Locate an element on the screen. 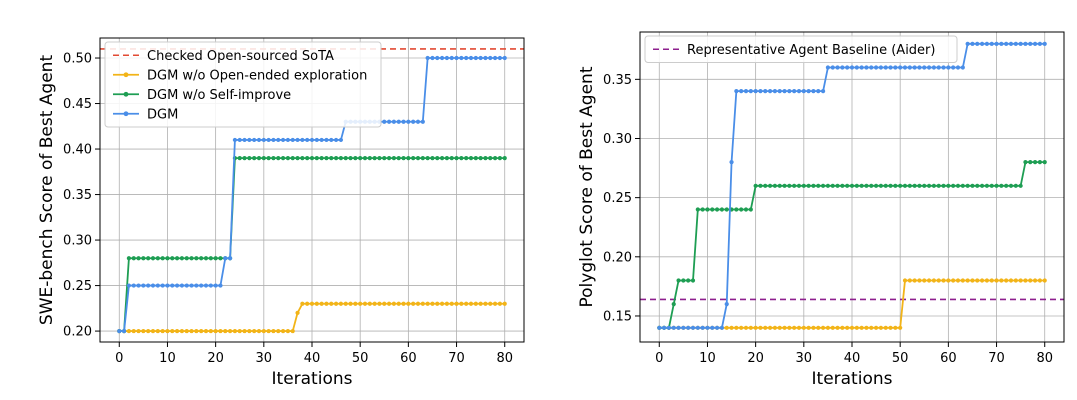 The height and width of the screenshot is (400, 1077). y-tick-label: 0.30 is located at coordinates (617, 139).